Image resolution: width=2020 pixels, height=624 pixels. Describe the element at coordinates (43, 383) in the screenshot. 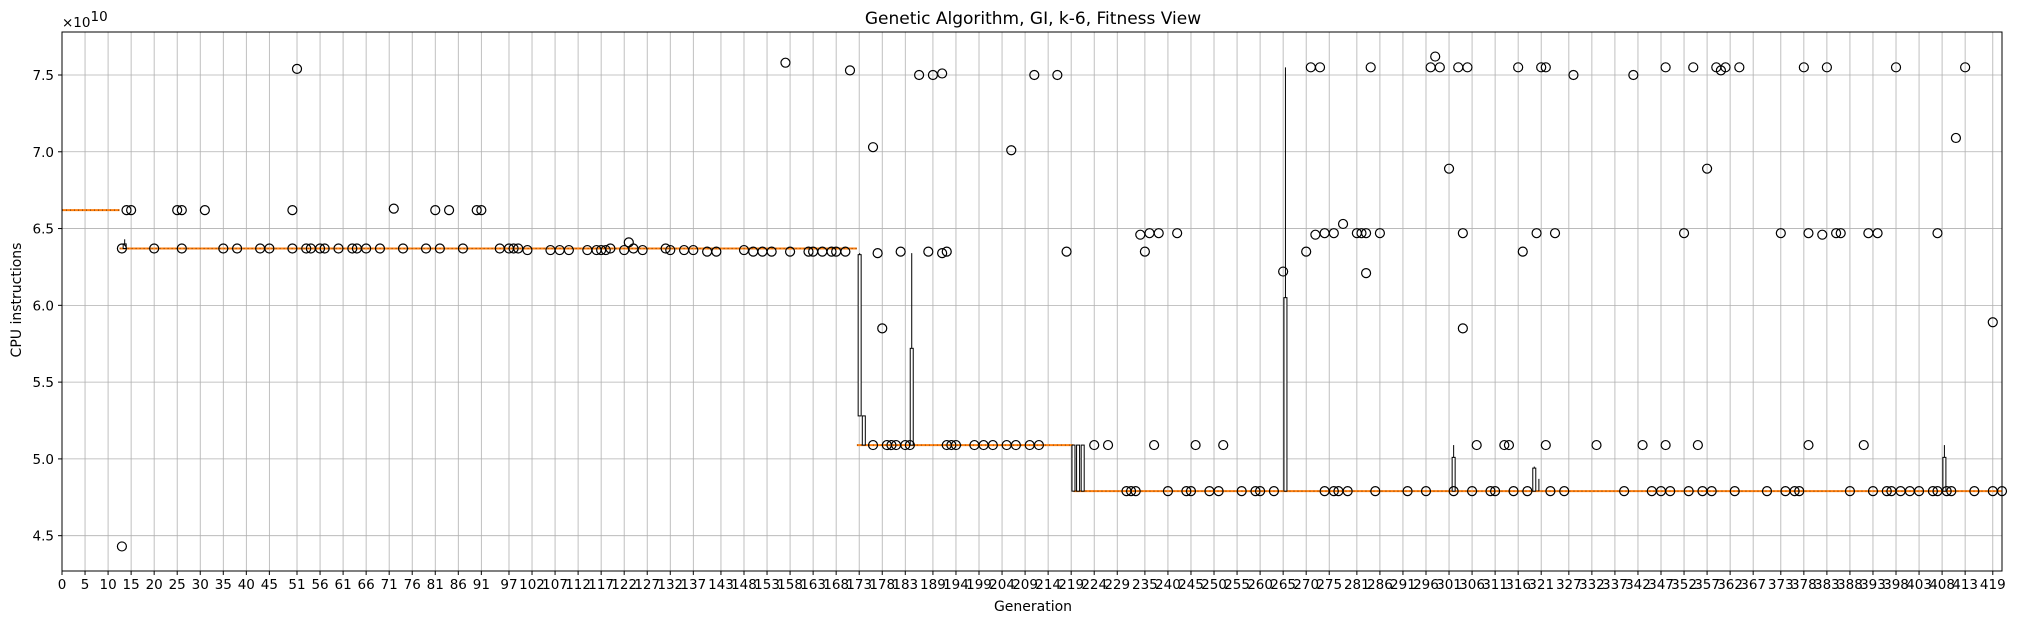

I see `y-tick-label: 5.5` at that location.